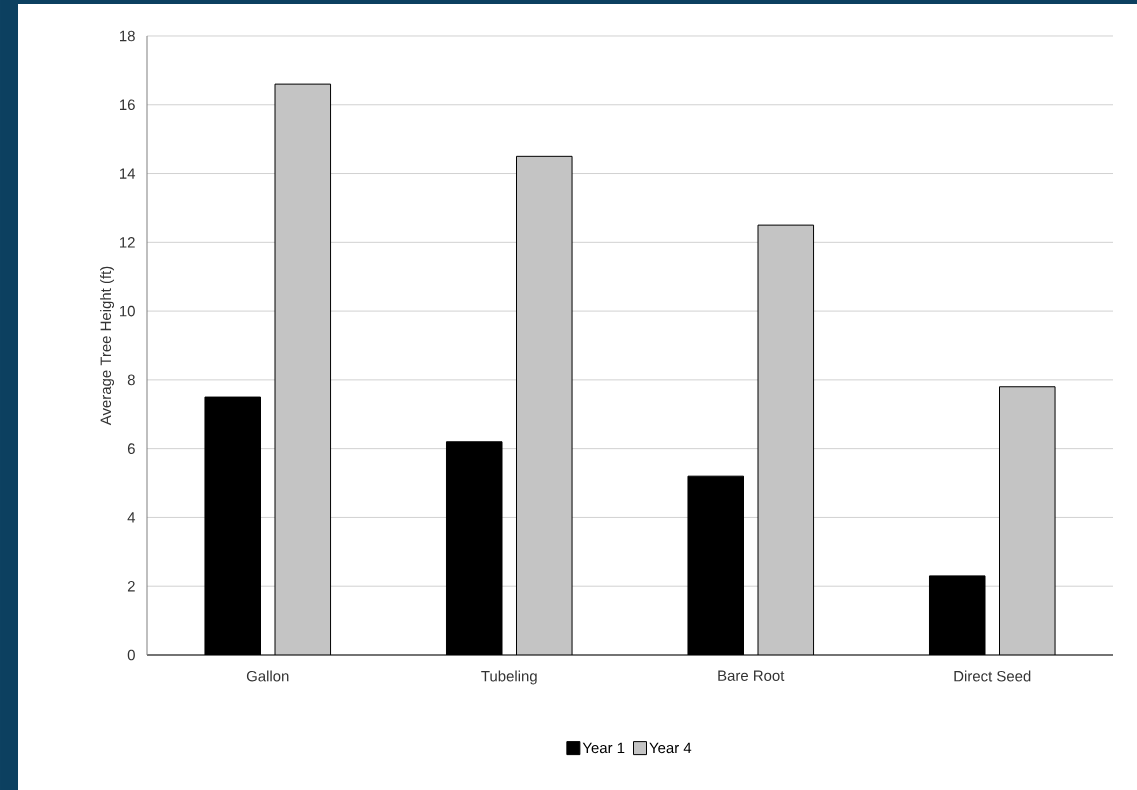 The height and width of the screenshot is (790, 1137). What do you see at coordinates (107, 346) in the screenshot?
I see `y-axis-title: Average Tree Height (ft)` at bounding box center [107, 346].